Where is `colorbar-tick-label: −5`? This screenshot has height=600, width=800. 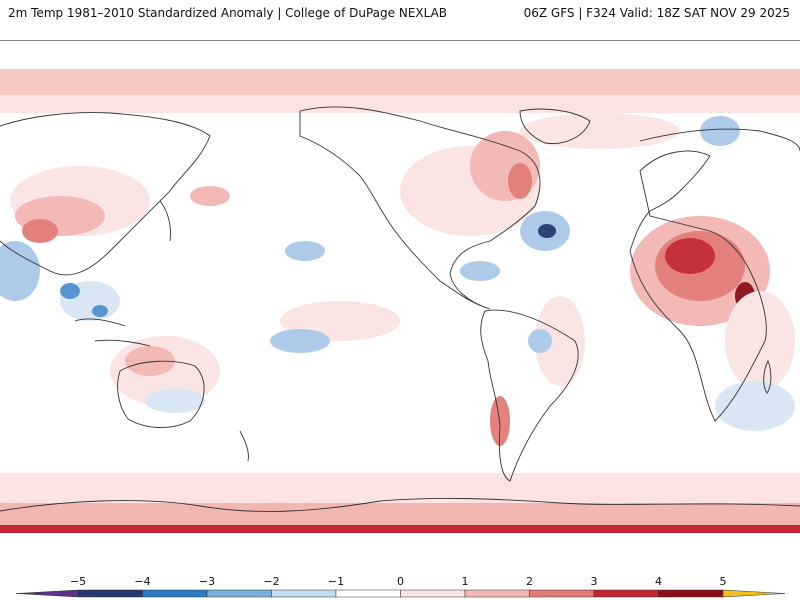
colorbar-tick-label: −5 is located at coordinates (78, 581).